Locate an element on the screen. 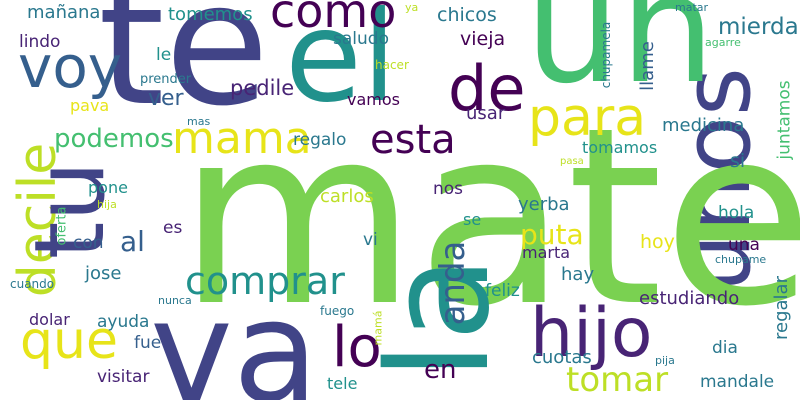 The width and height of the screenshot is (800, 400). word-dia: dia is located at coordinates (725, 348).